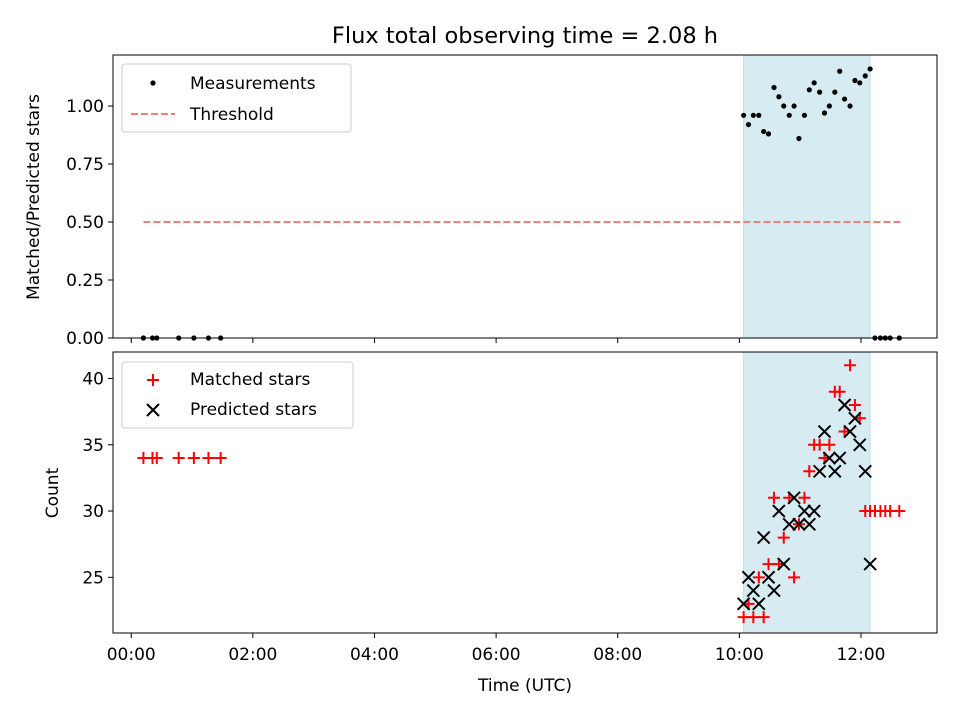 The height and width of the screenshot is (720, 960). Describe the element at coordinates (739, 655) in the screenshot. I see `x-tick-label: 10:00` at that location.